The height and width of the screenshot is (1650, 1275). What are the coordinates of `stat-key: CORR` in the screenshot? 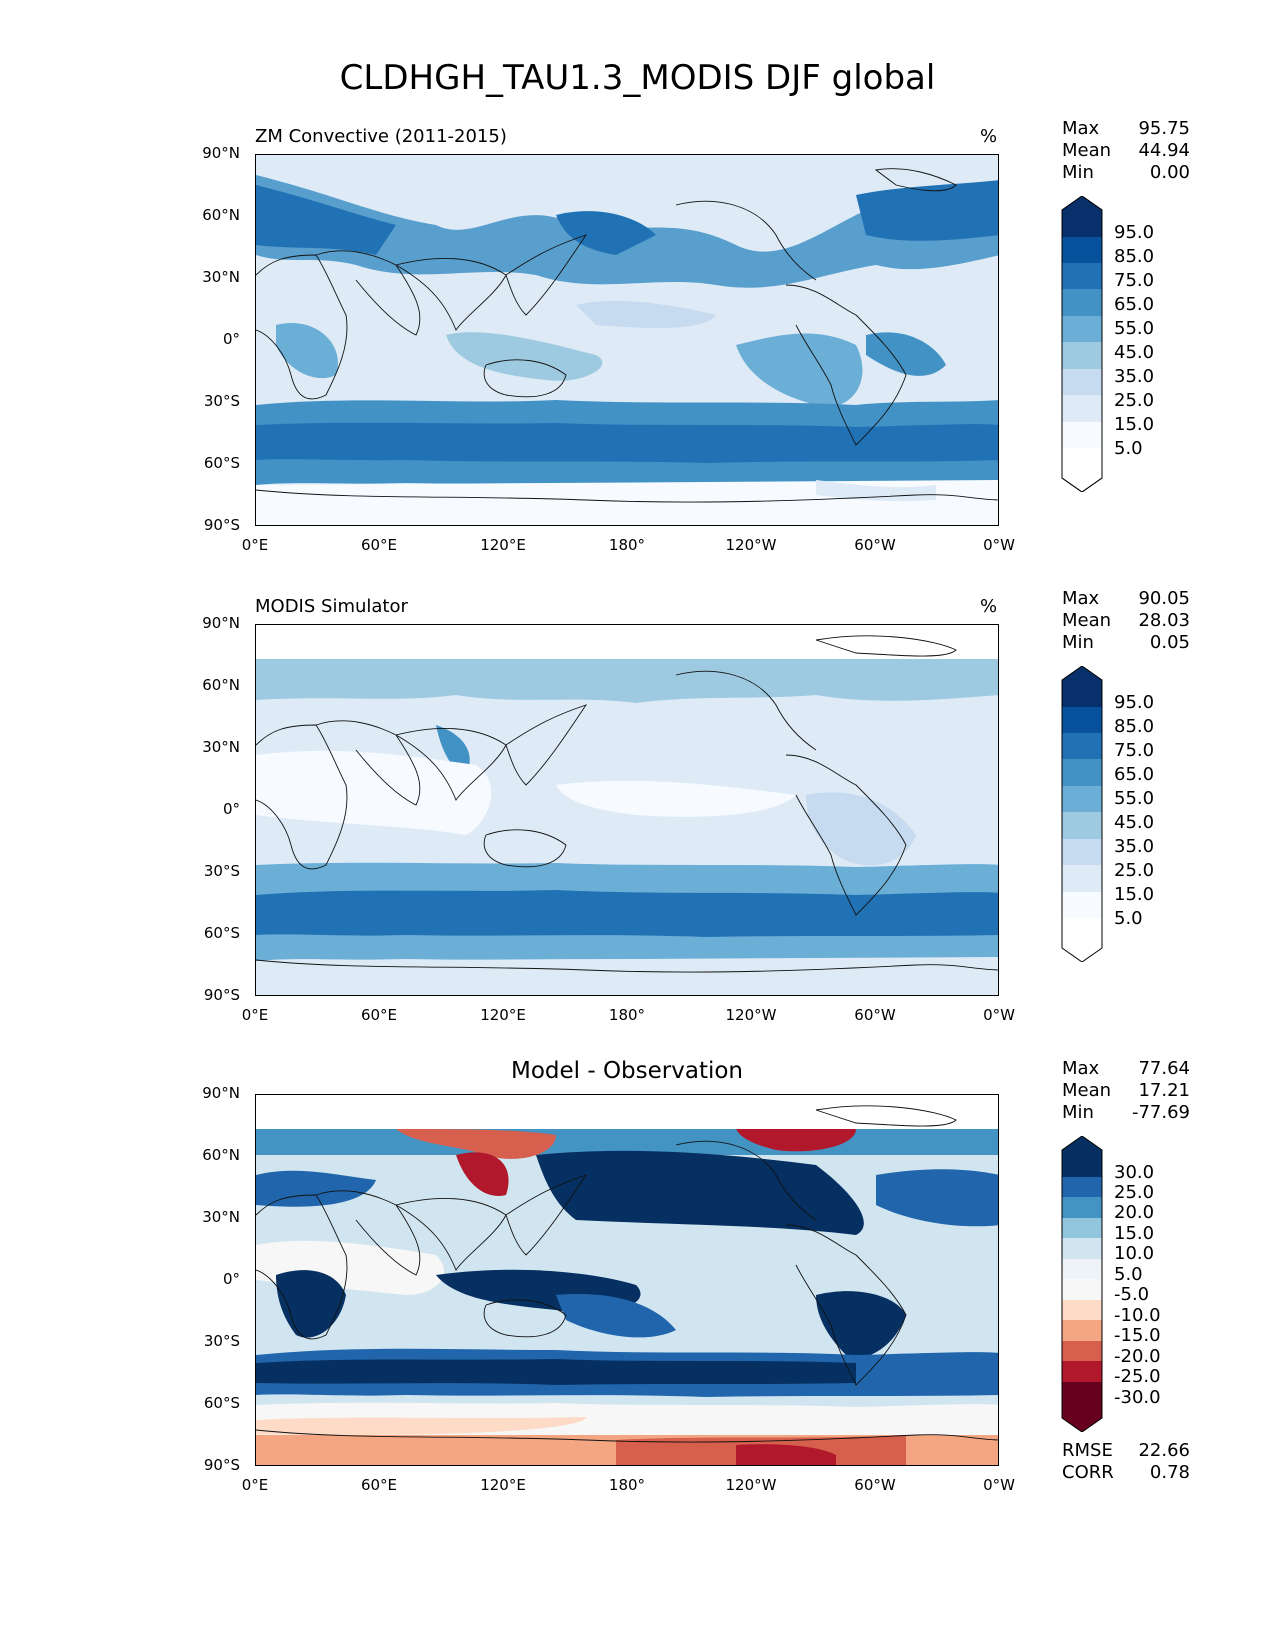 It's located at (1088, 1472).